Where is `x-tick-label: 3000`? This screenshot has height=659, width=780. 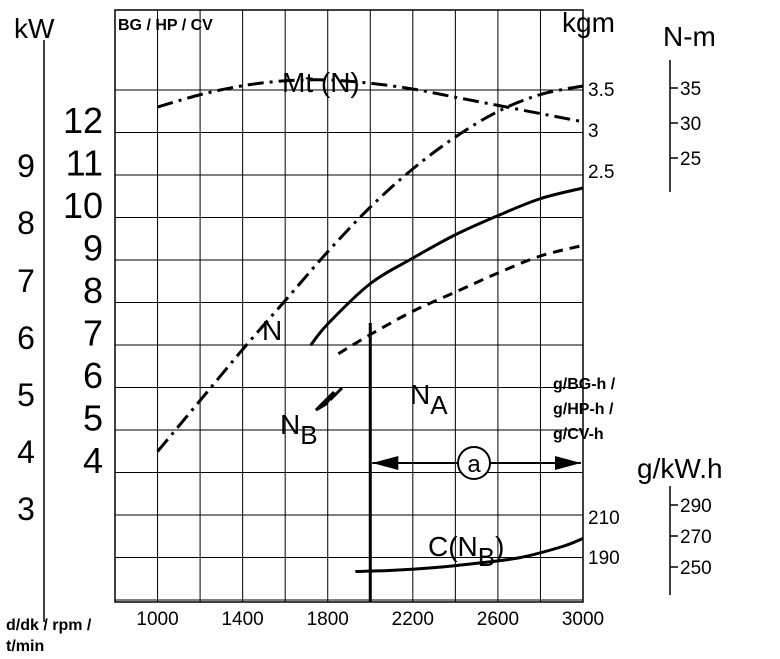 x-tick-label: 3000 is located at coordinates (583, 619).